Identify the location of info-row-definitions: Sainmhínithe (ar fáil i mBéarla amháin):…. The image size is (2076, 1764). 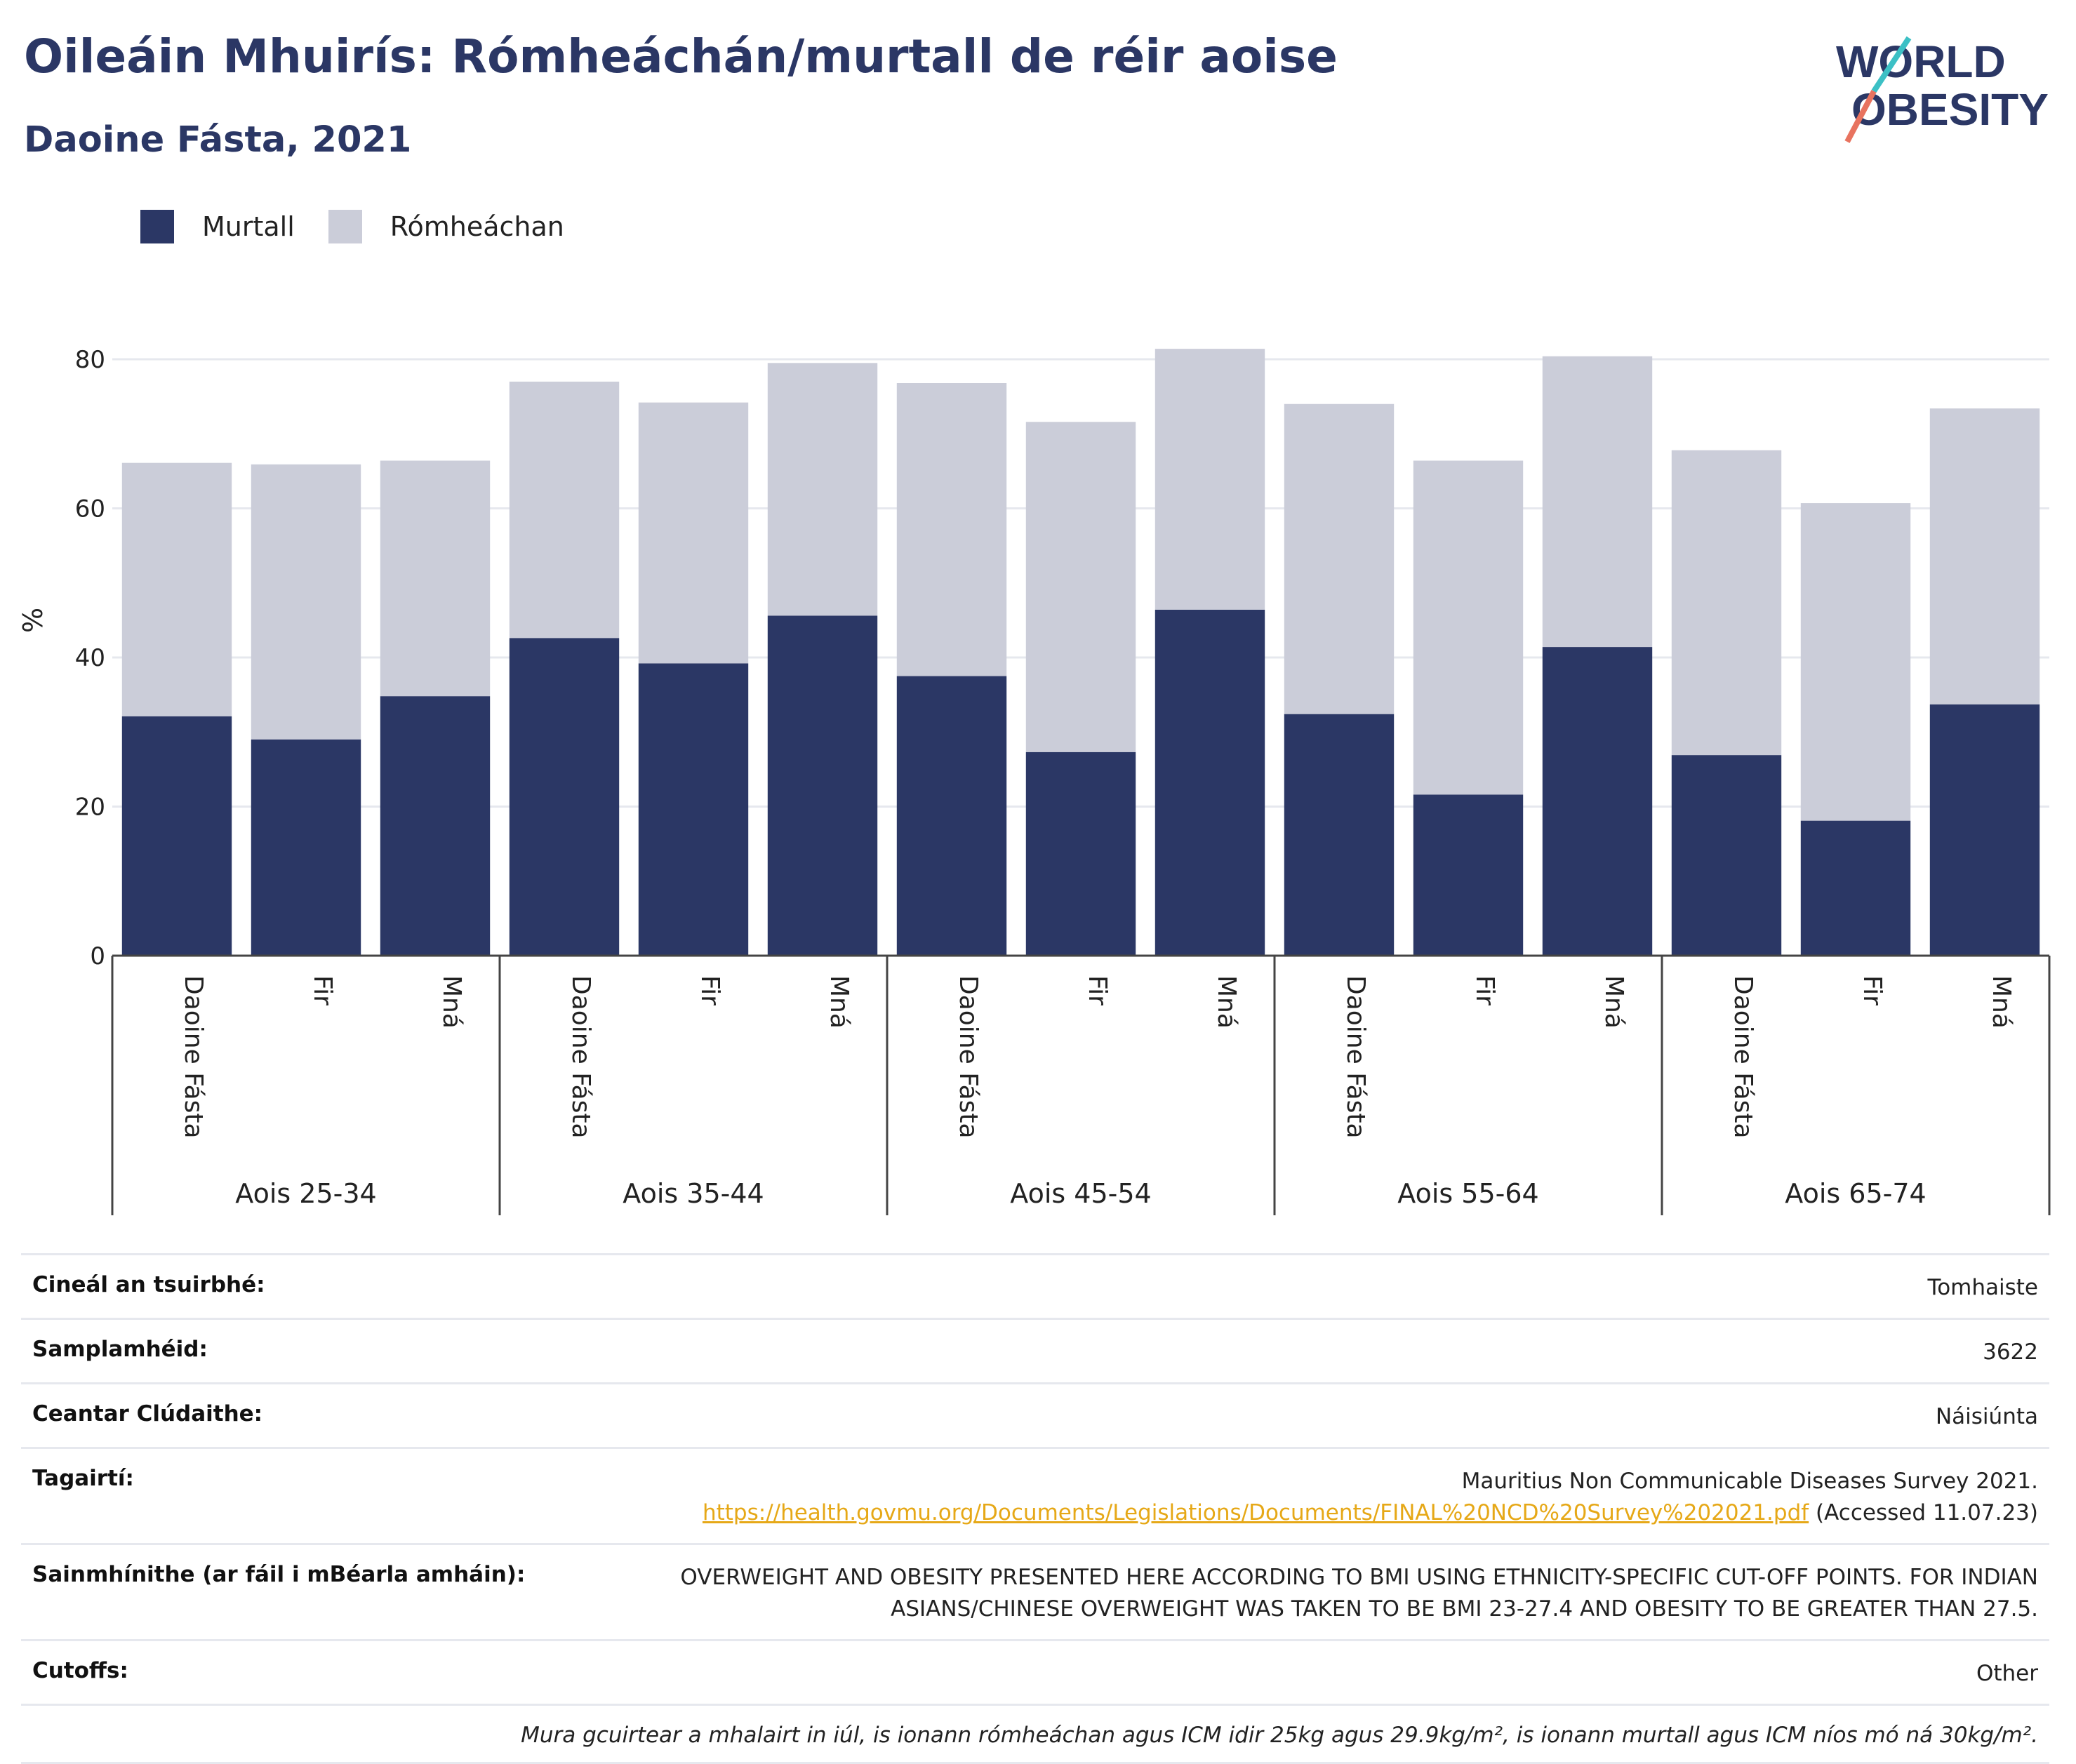
(1035, 1590).